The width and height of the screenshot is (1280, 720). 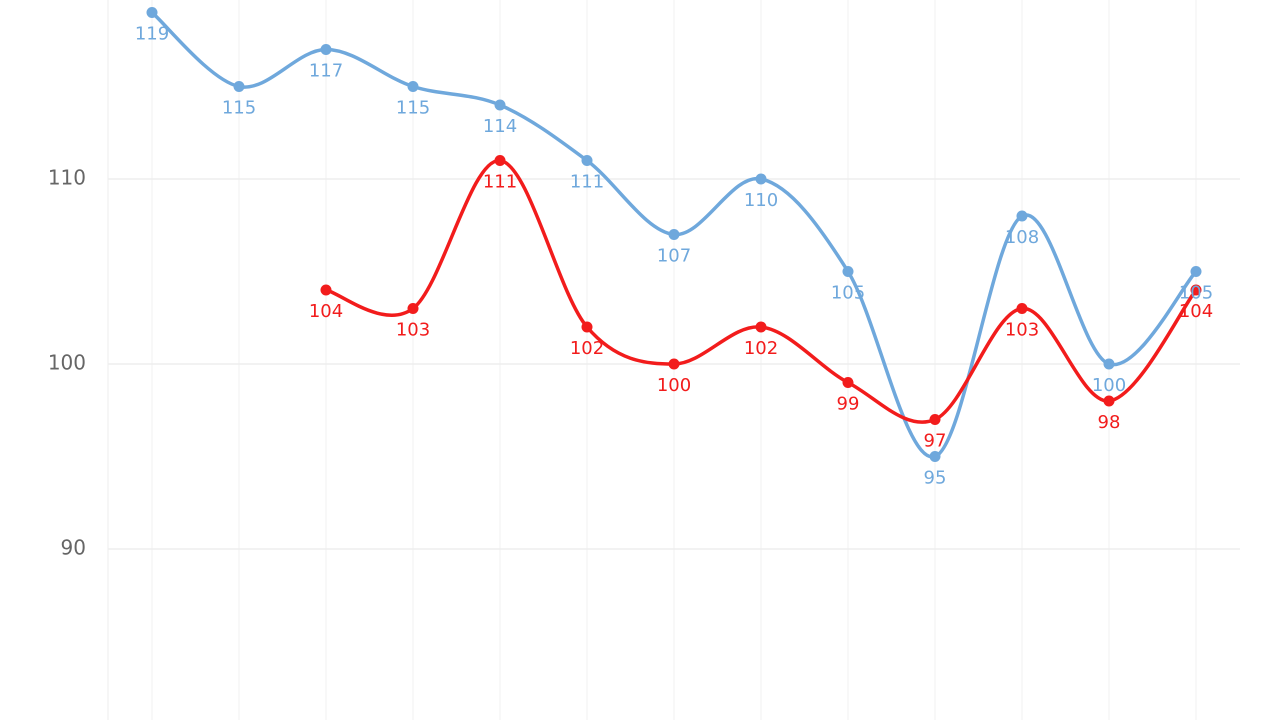 I want to click on y-tick-label: 90, so click(x=73, y=548).